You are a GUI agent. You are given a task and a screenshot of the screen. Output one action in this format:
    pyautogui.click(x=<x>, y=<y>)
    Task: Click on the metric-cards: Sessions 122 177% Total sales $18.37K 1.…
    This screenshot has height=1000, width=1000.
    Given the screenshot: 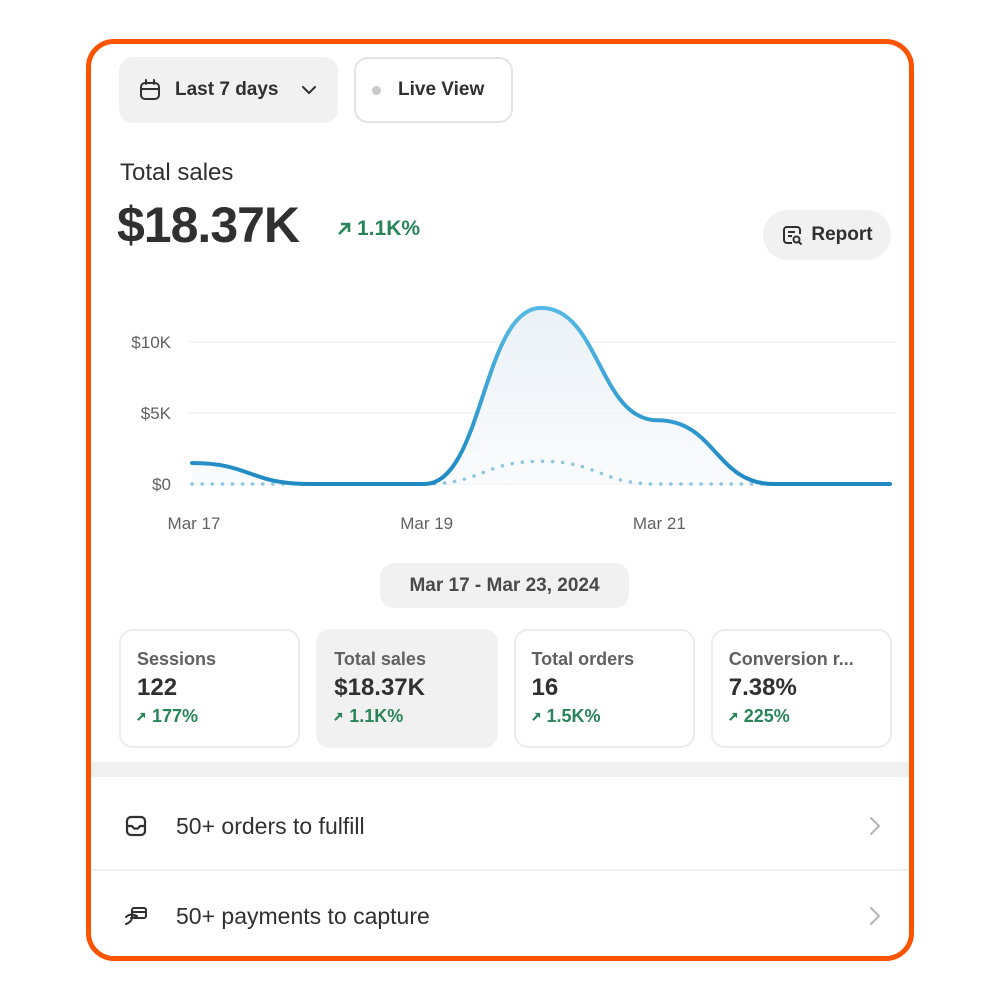 What is the action you would take?
    pyautogui.click(x=505, y=688)
    